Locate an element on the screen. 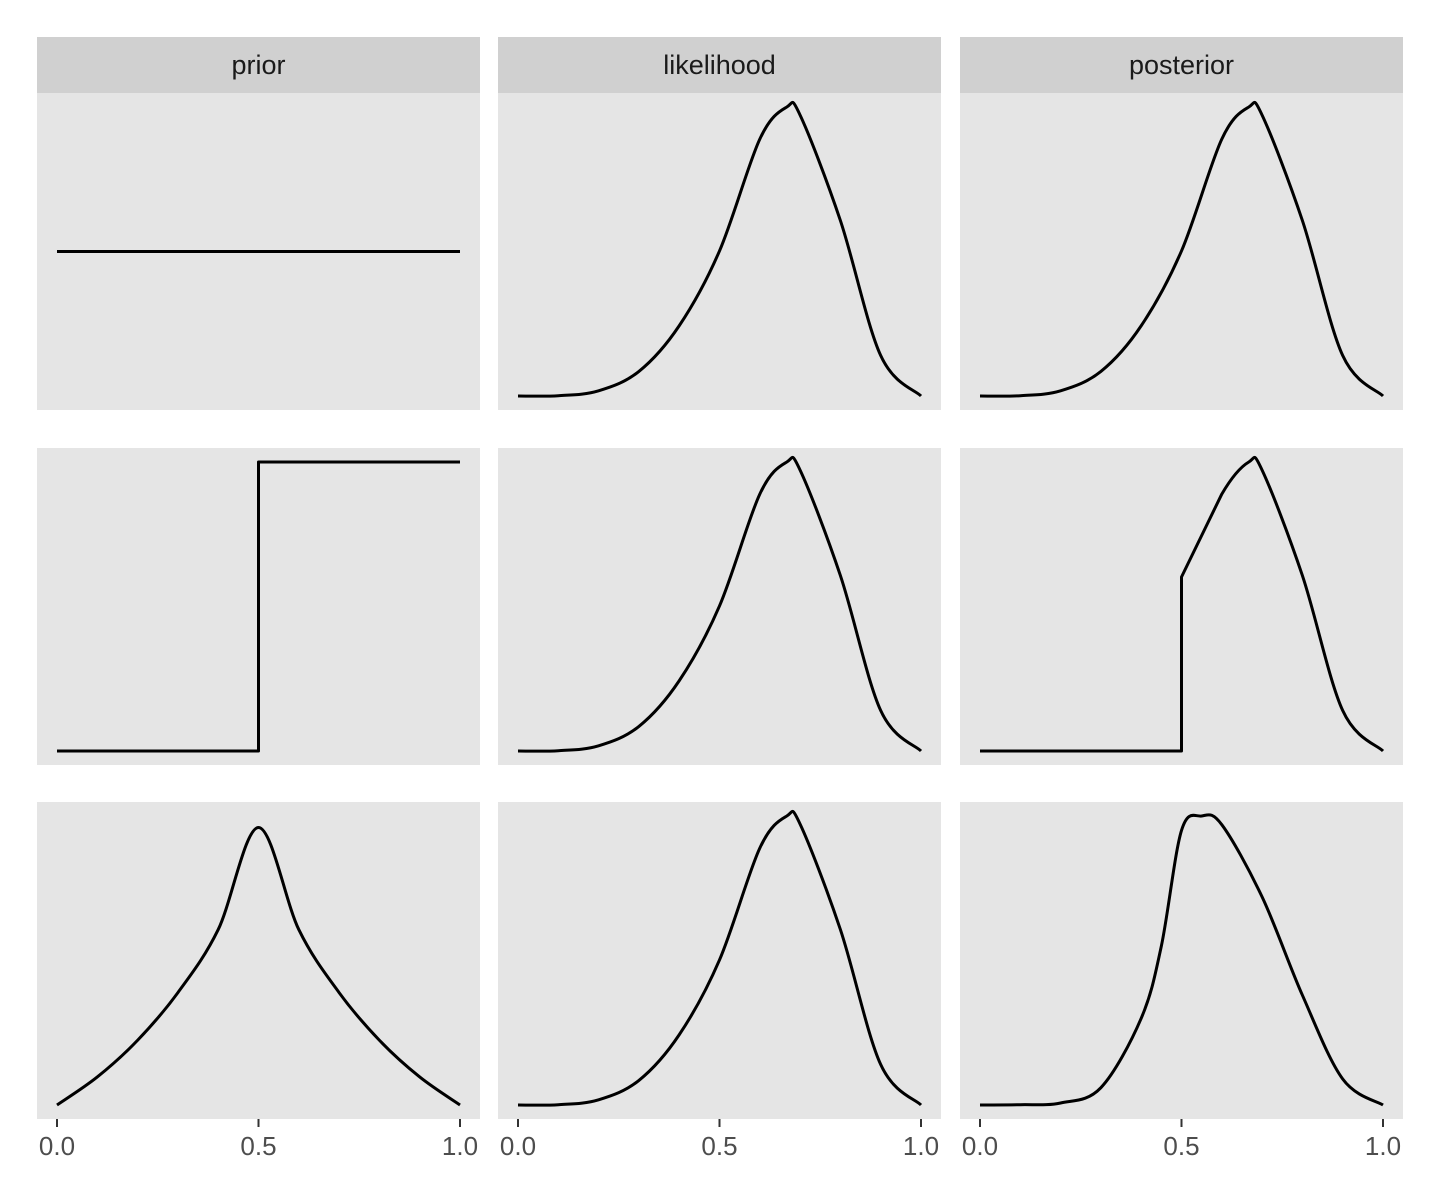  curve-r1-posterior is located at coordinates (1182, 249).